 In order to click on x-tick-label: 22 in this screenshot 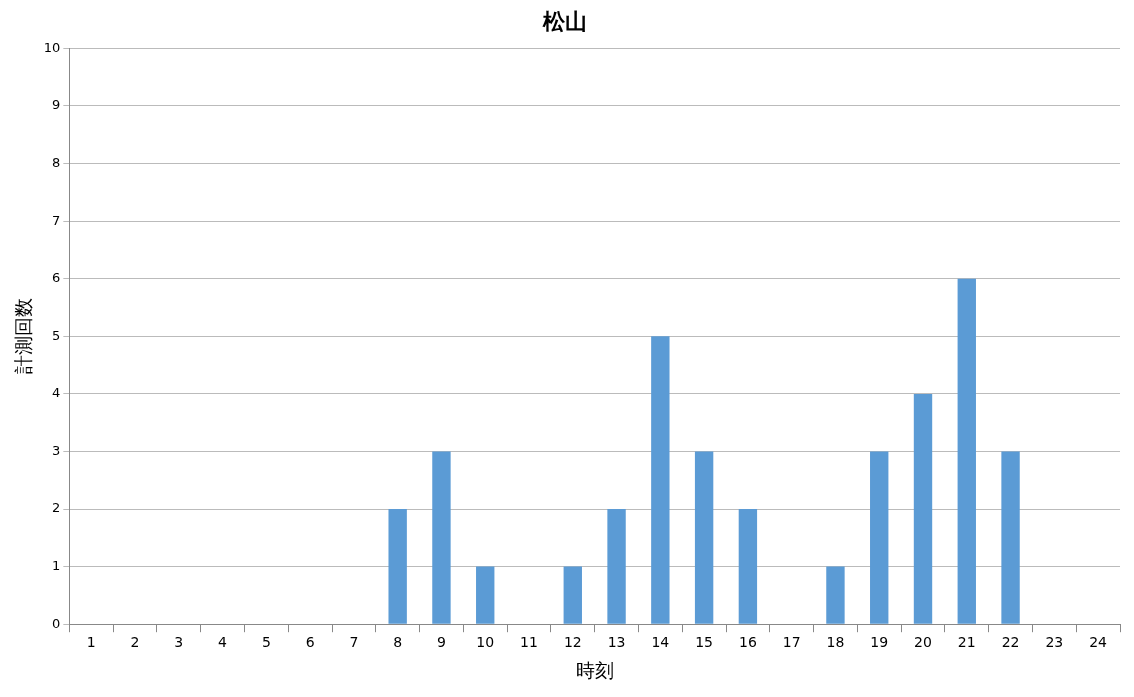, I will do `click(1010, 641)`.